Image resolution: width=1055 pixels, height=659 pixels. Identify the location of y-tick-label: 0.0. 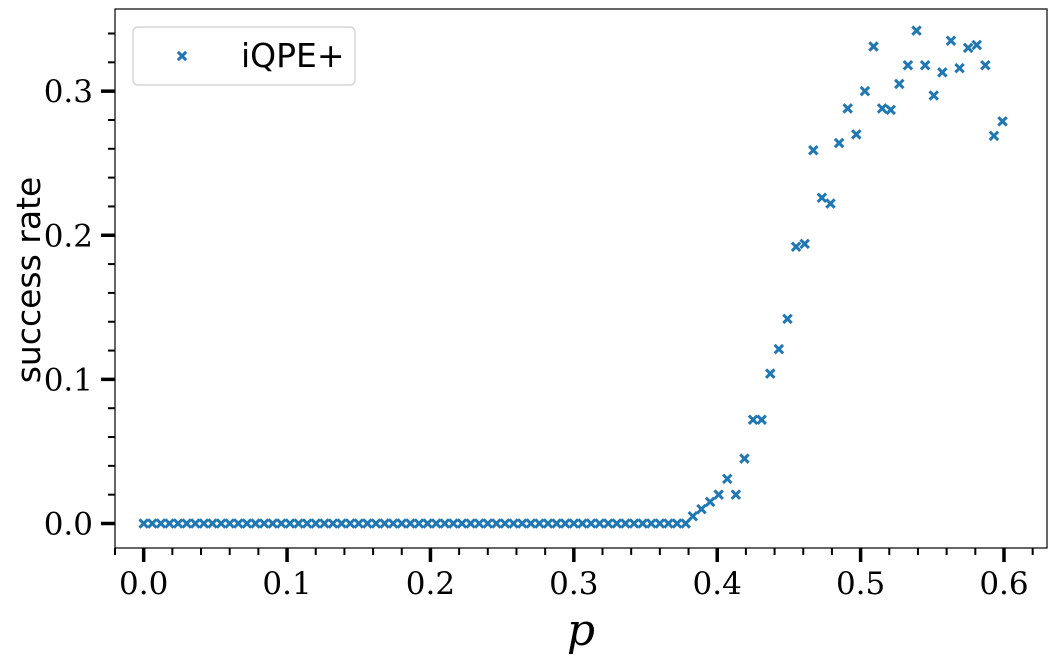
(68, 525).